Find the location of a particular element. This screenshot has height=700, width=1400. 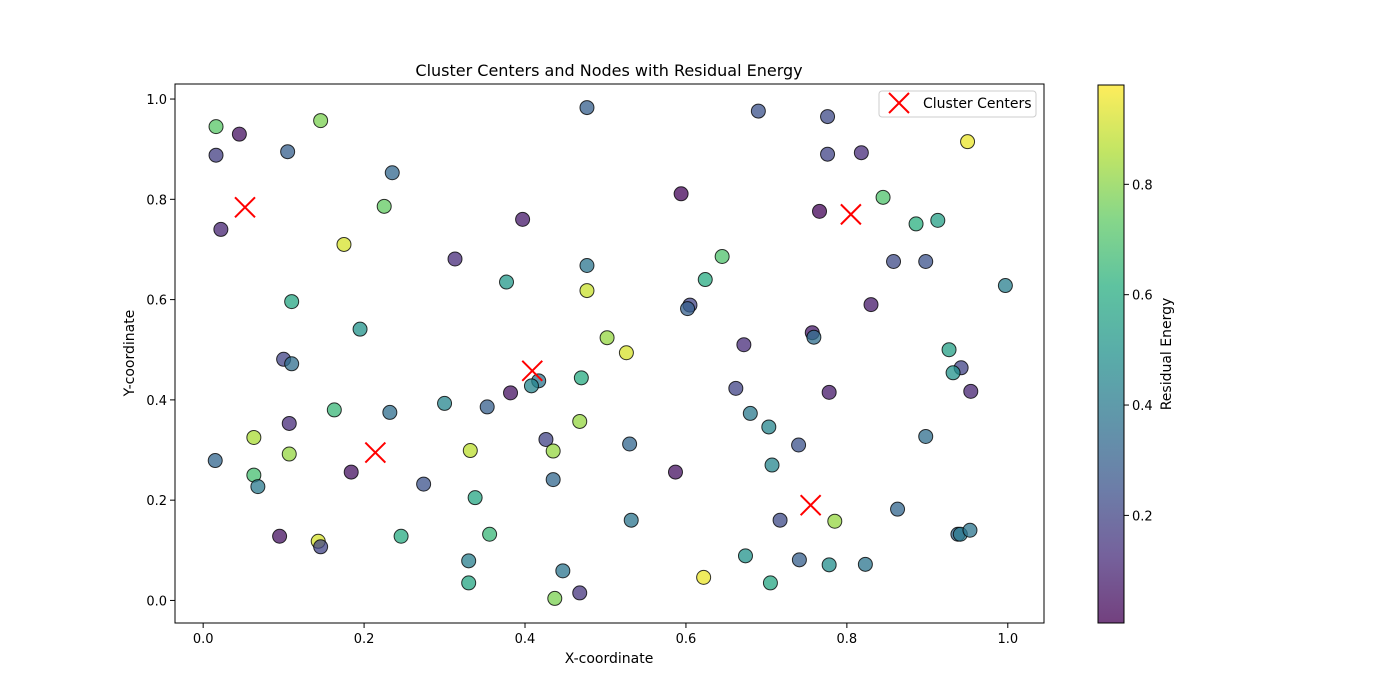

x-tick-label-4: 0.8 is located at coordinates (847, 639).